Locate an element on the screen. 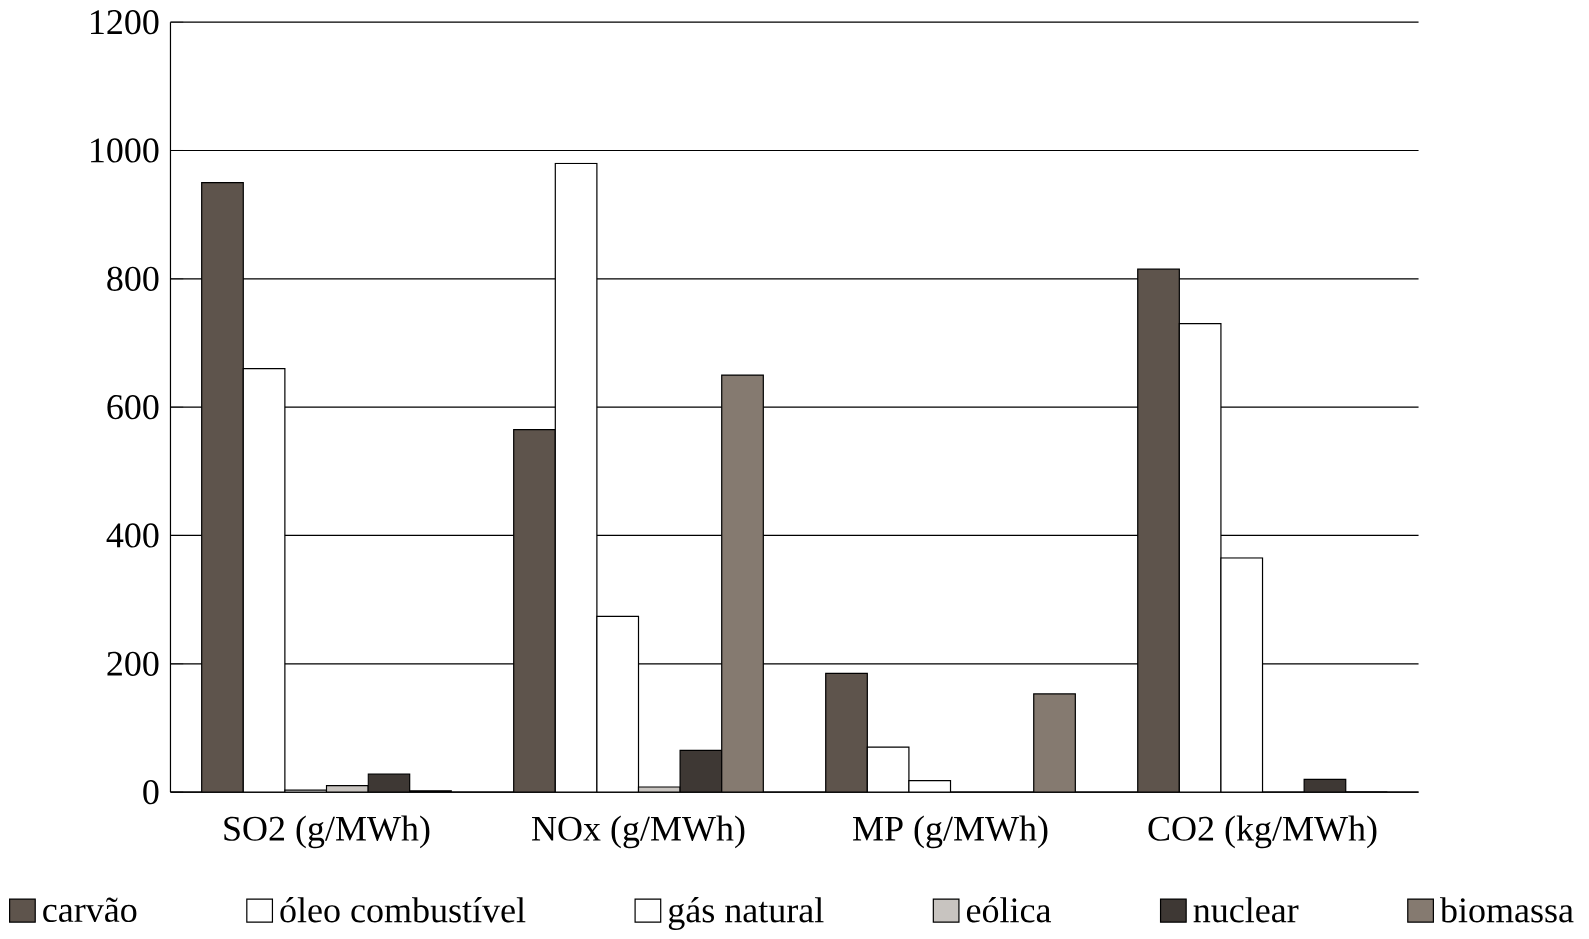 The height and width of the screenshot is (939, 1589). legend-label: eólica is located at coordinates (1009, 910).